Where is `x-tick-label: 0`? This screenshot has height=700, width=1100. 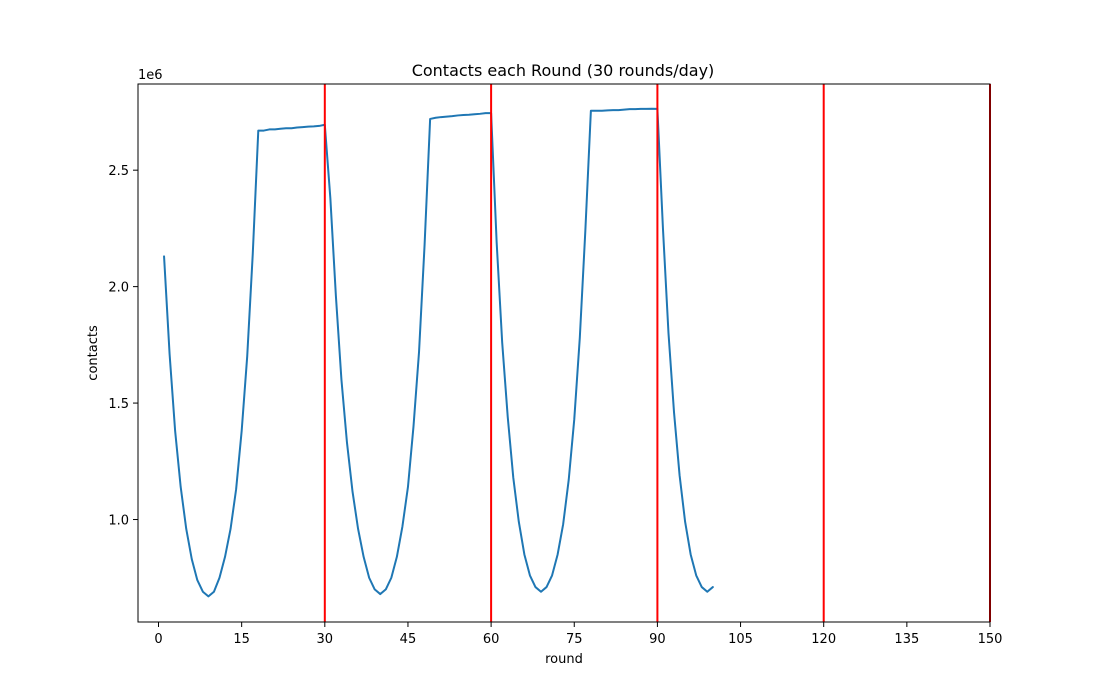 x-tick-label: 0 is located at coordinates (158, 639).